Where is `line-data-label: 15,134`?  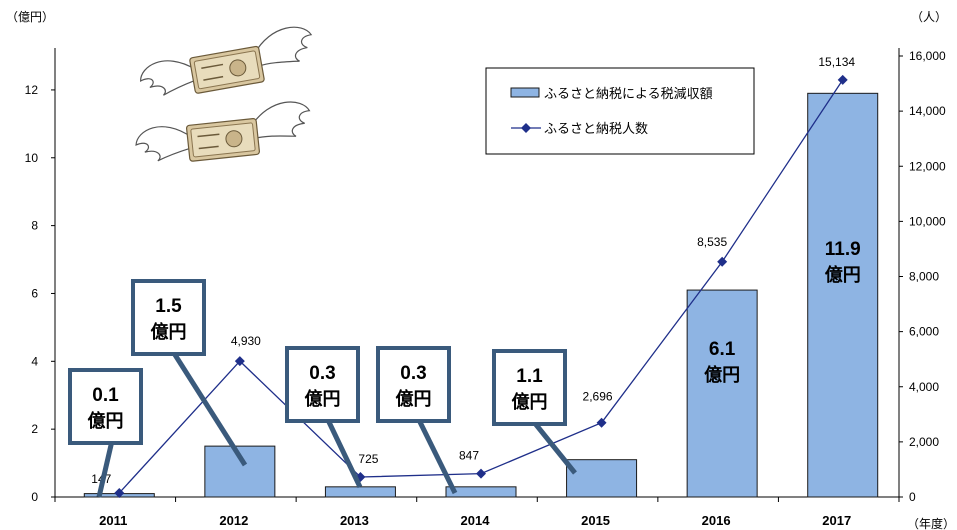 line-data-label: 15,134 is located at coordinates (836, 62).